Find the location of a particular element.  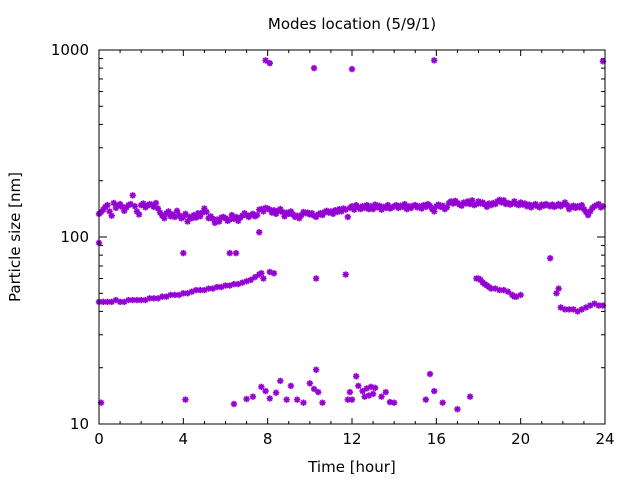

y-tick-label: 100 is located at coordinates (74, 237).